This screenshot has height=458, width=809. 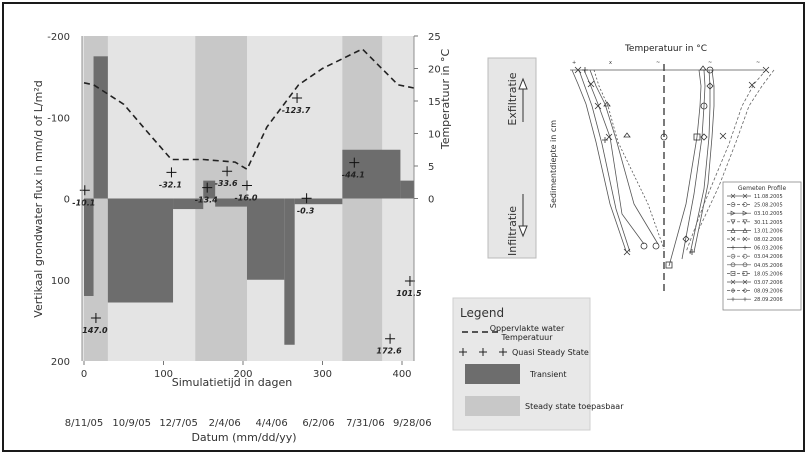 What do you see at coordinates (512, 98) in the screenshot?
I see `exfiltratie-label: Exfiltratie` at bounding box center [512, 98].